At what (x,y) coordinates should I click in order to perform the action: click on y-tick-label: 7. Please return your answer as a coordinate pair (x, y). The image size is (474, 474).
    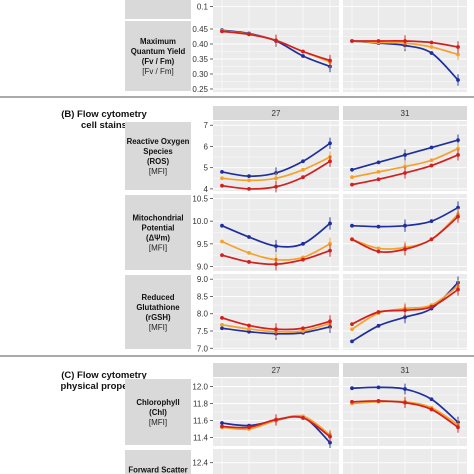
    Looking at the image, I should click on (206, 125).